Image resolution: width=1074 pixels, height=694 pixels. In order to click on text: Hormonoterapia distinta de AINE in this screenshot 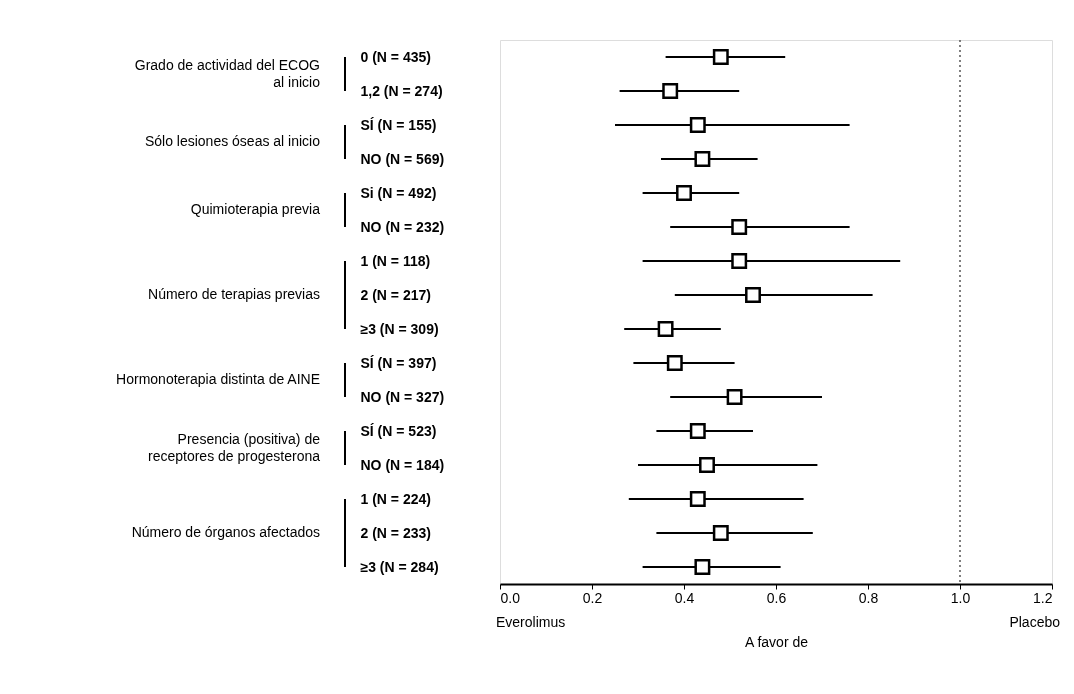, I will do `click(218, 379)`.